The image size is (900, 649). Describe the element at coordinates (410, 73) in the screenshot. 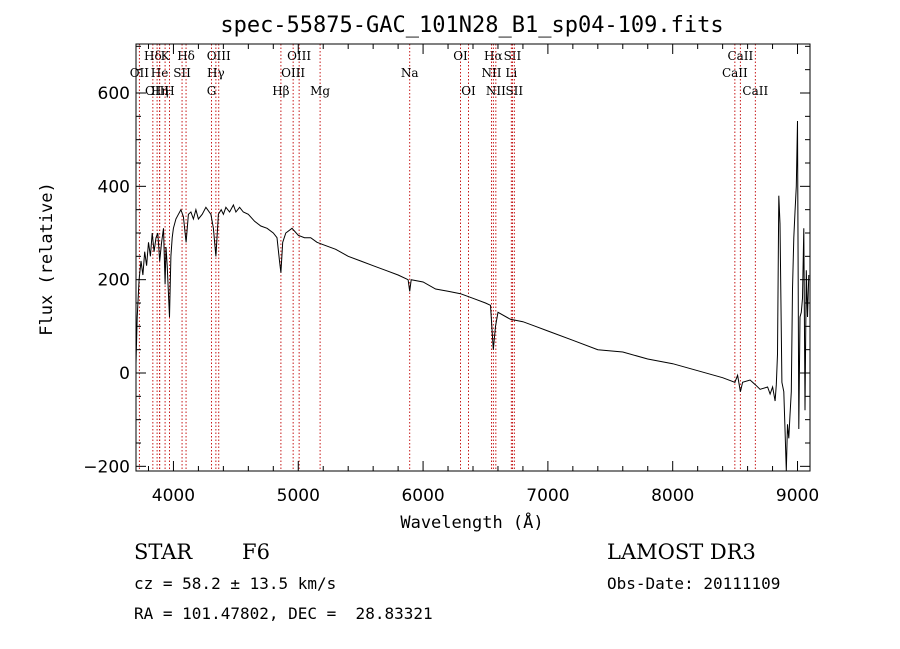

I see `emission-line-label: Na` at that location.